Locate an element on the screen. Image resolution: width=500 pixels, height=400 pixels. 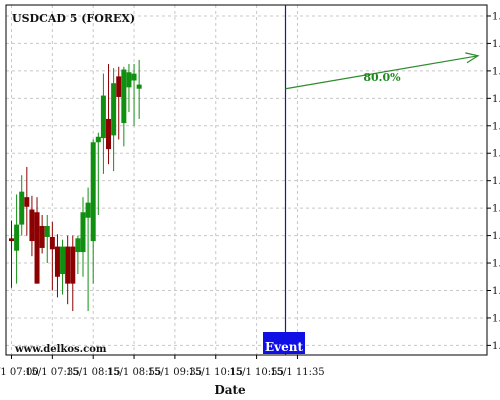
event-marker: Event is located at coordinates (284, 180).